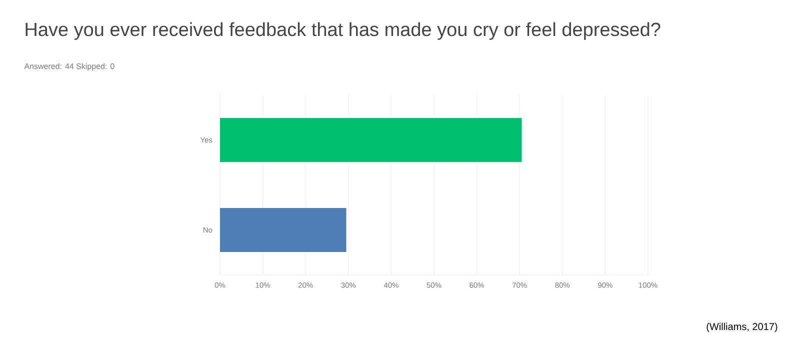  Describe the element at coordinates (343, 31) in the screenshot. I see `chart-title: Have you ever received feedback that has made you cry or feel depressed?` at that location.